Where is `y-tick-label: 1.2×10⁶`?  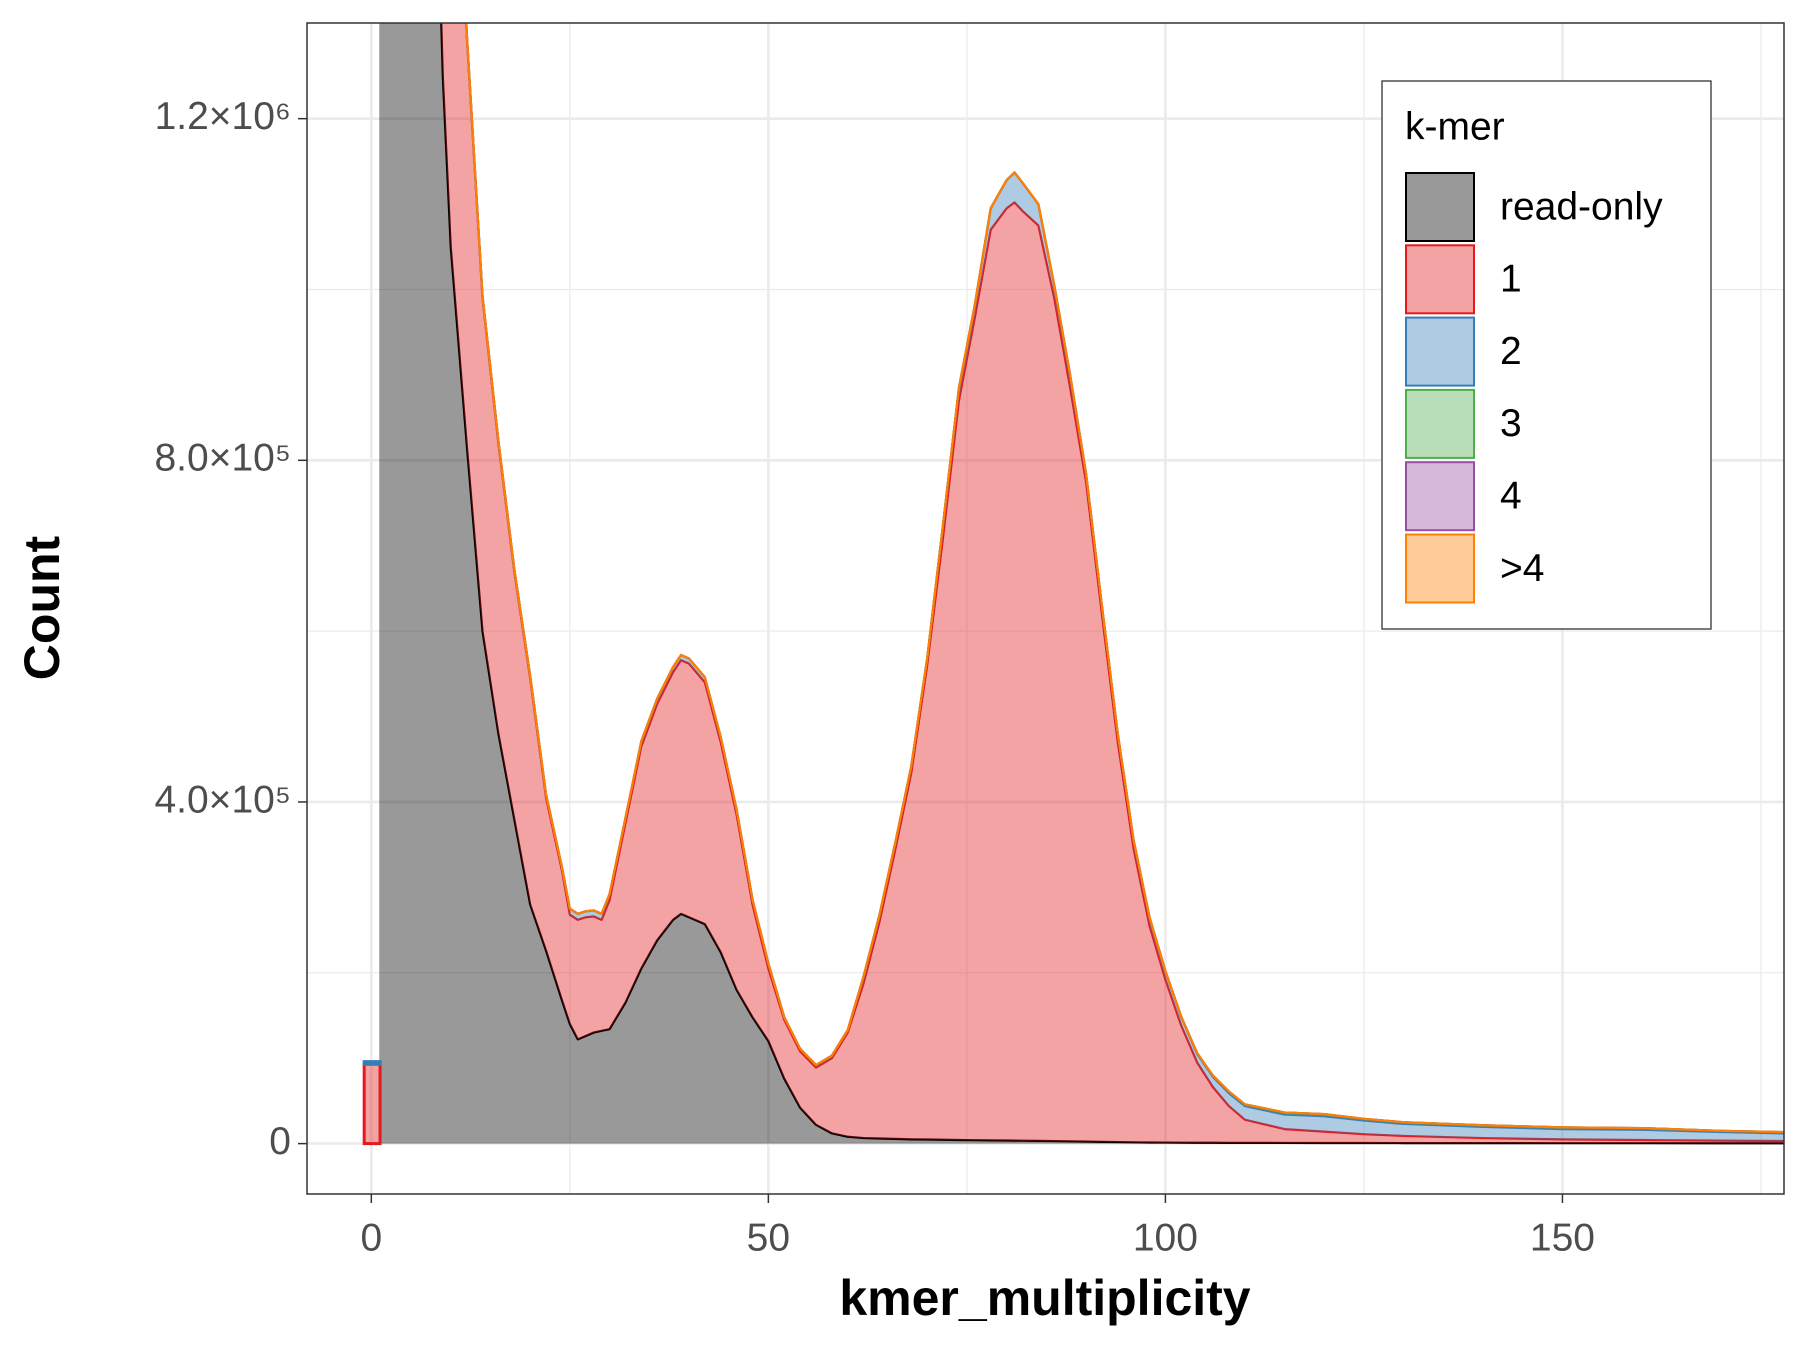 y-tick-label: 1.2×10⁶ is located at coordinates (223, 116).